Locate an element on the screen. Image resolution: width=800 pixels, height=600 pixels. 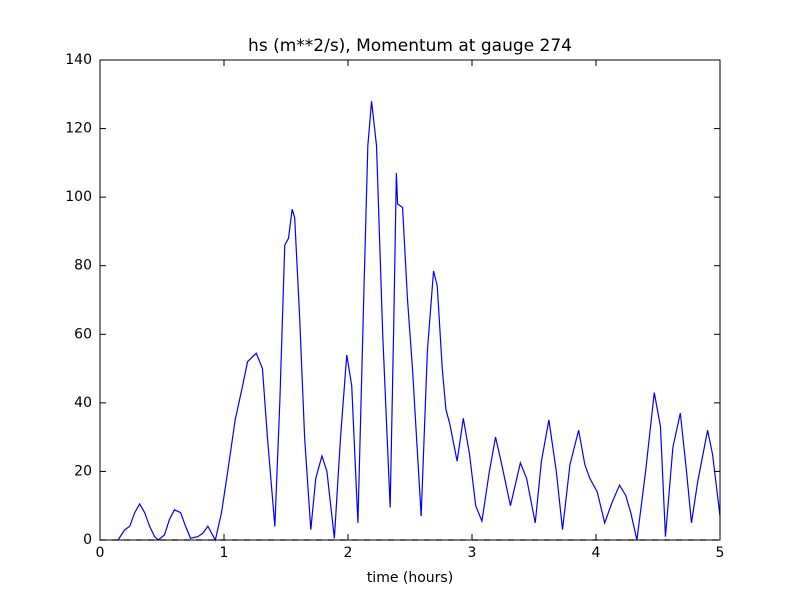
y-tick-label: 120 is located at coordinates (78, 129).